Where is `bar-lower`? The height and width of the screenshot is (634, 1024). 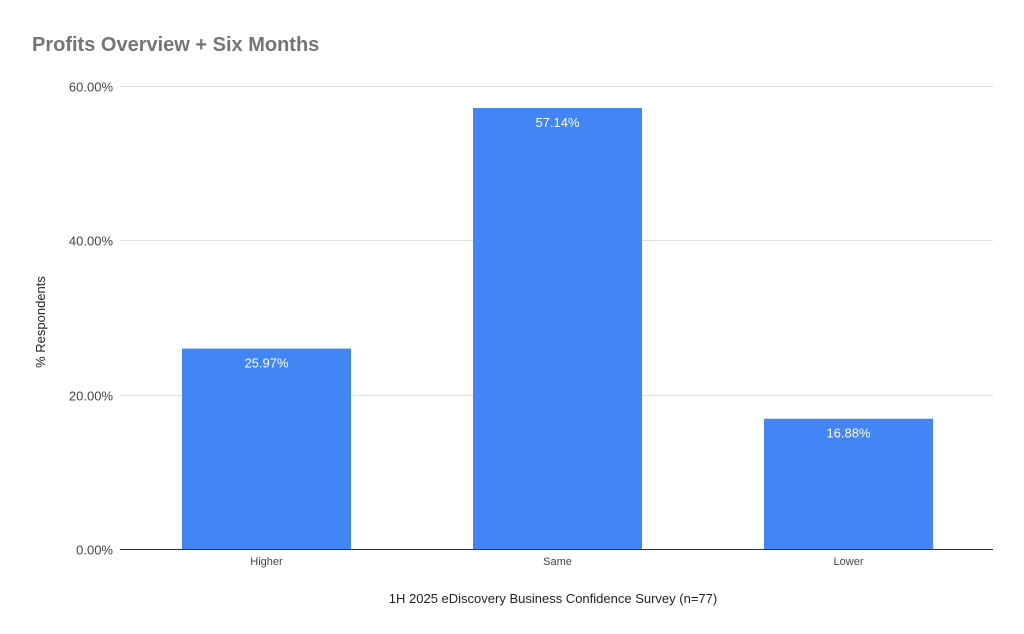
bar-lower is located at coordinates (848, 483).